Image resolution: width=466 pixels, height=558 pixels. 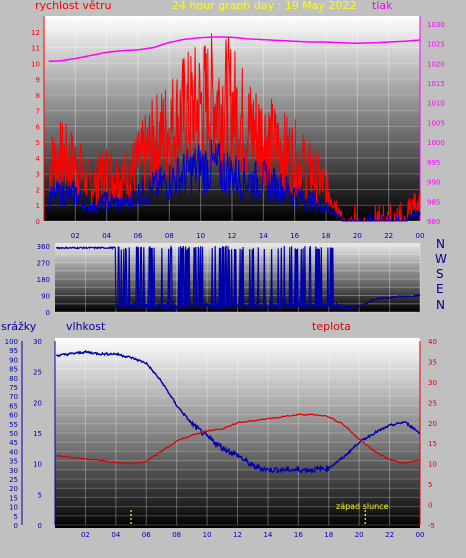 I want to click on bottom-x-tick-label: 22, so click(x=389, y=535).